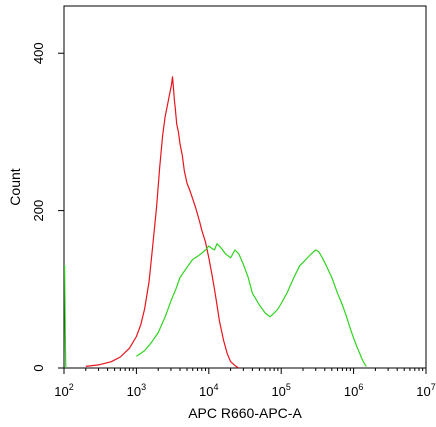 The height and width of the screenshot is (427, 436). Describe the element at coordinates (245, 383) in the screenshot. I see `x-axis-ticks: 10² 10³ 10⁴ 10⁵ 10⁶ 10⁷` at that location.